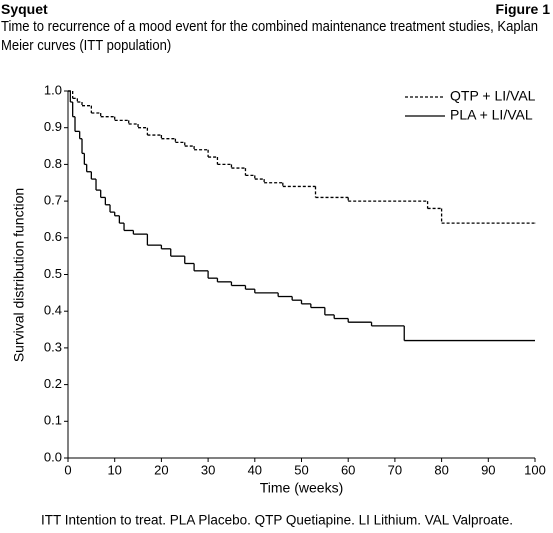 The image size is (553, 533). What do you see at coordinates (53, 273) in the screenshot?
I see `y-tick-label: 0.5` at bounding box center [53, 273].